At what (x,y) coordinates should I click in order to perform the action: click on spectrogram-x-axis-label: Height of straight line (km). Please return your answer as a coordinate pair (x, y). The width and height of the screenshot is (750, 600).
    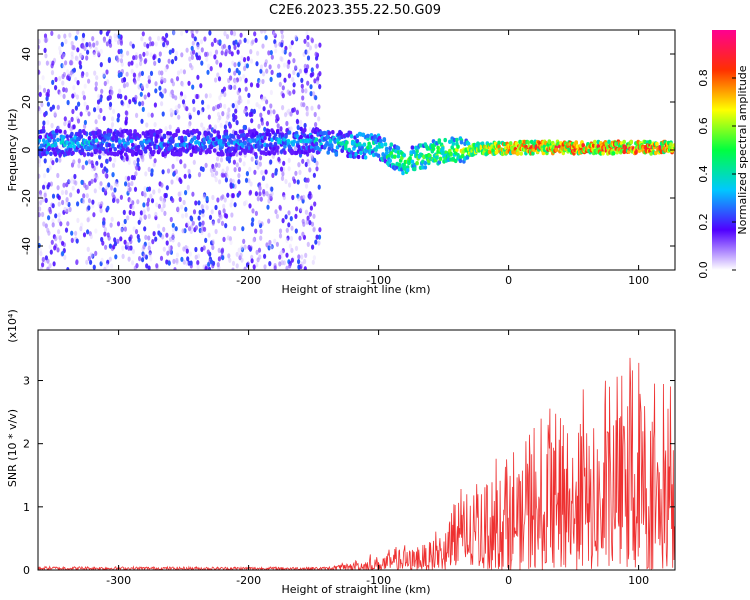
    Looking at the image, I should click on (355, 289).